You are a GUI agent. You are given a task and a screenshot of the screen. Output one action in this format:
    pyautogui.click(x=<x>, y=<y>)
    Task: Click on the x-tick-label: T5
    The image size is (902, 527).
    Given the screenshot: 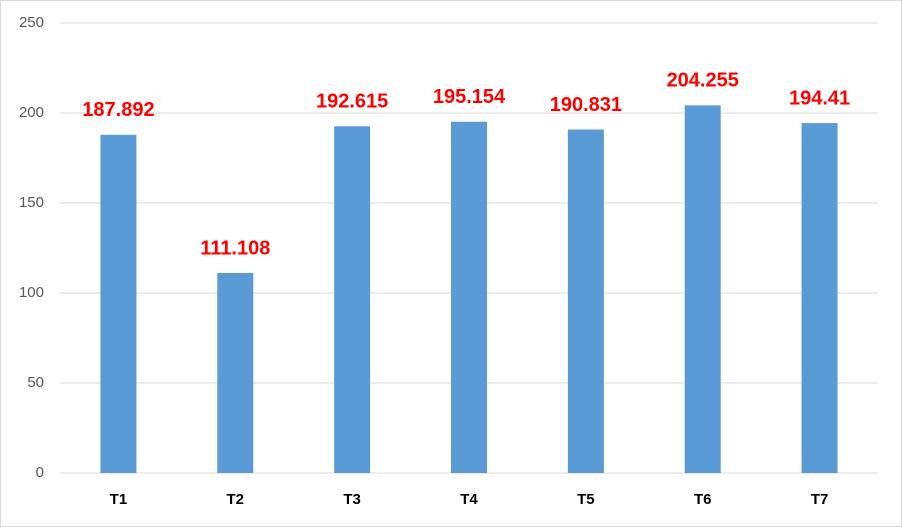 What is the action you would take?
    pyautogui.click(x=586, y=499)
    